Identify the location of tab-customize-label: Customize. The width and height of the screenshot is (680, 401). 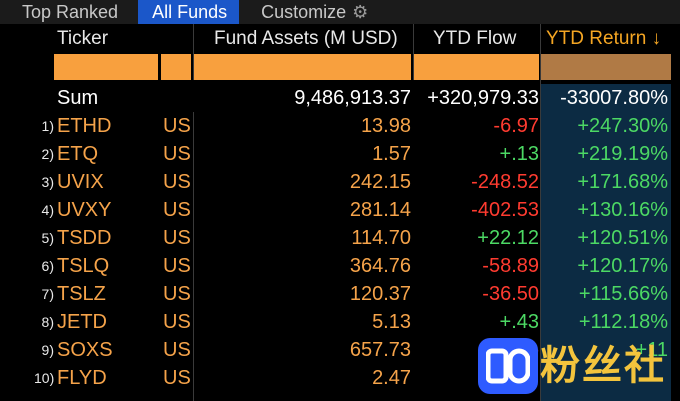
(304, 12).